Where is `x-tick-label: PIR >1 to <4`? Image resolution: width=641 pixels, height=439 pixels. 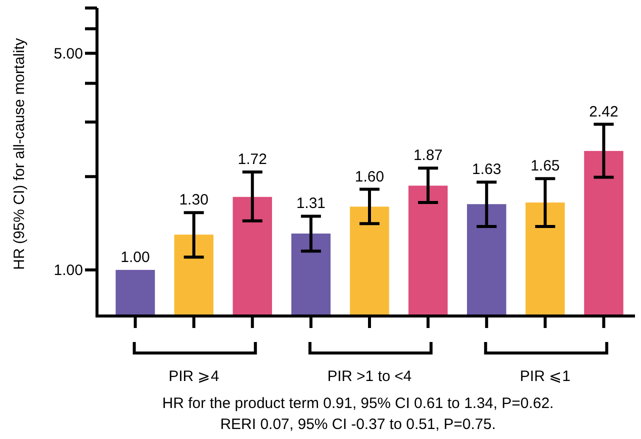 x-tick-label: PIR >1 to <4 is located at coordinates (369, 376).